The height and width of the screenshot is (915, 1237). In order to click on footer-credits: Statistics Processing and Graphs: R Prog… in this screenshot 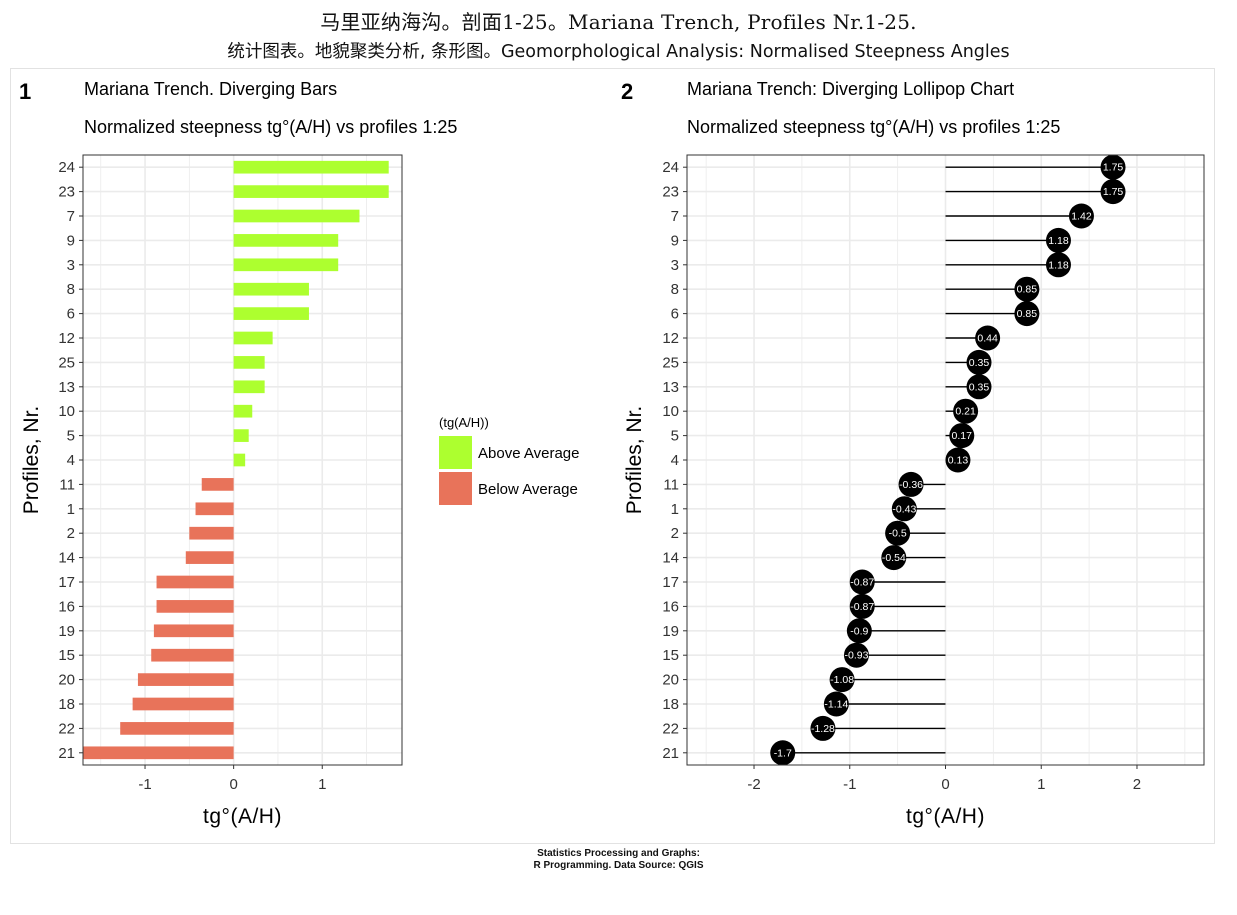, I will do `click(618, 860)`.